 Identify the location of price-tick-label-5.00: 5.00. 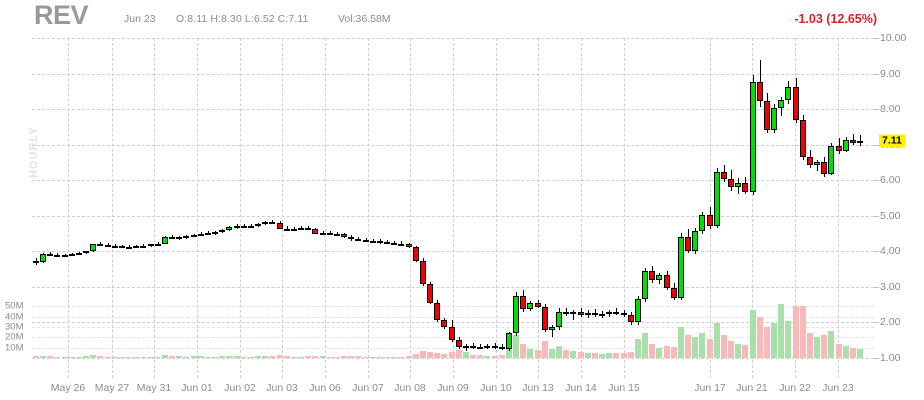
(890, 215).